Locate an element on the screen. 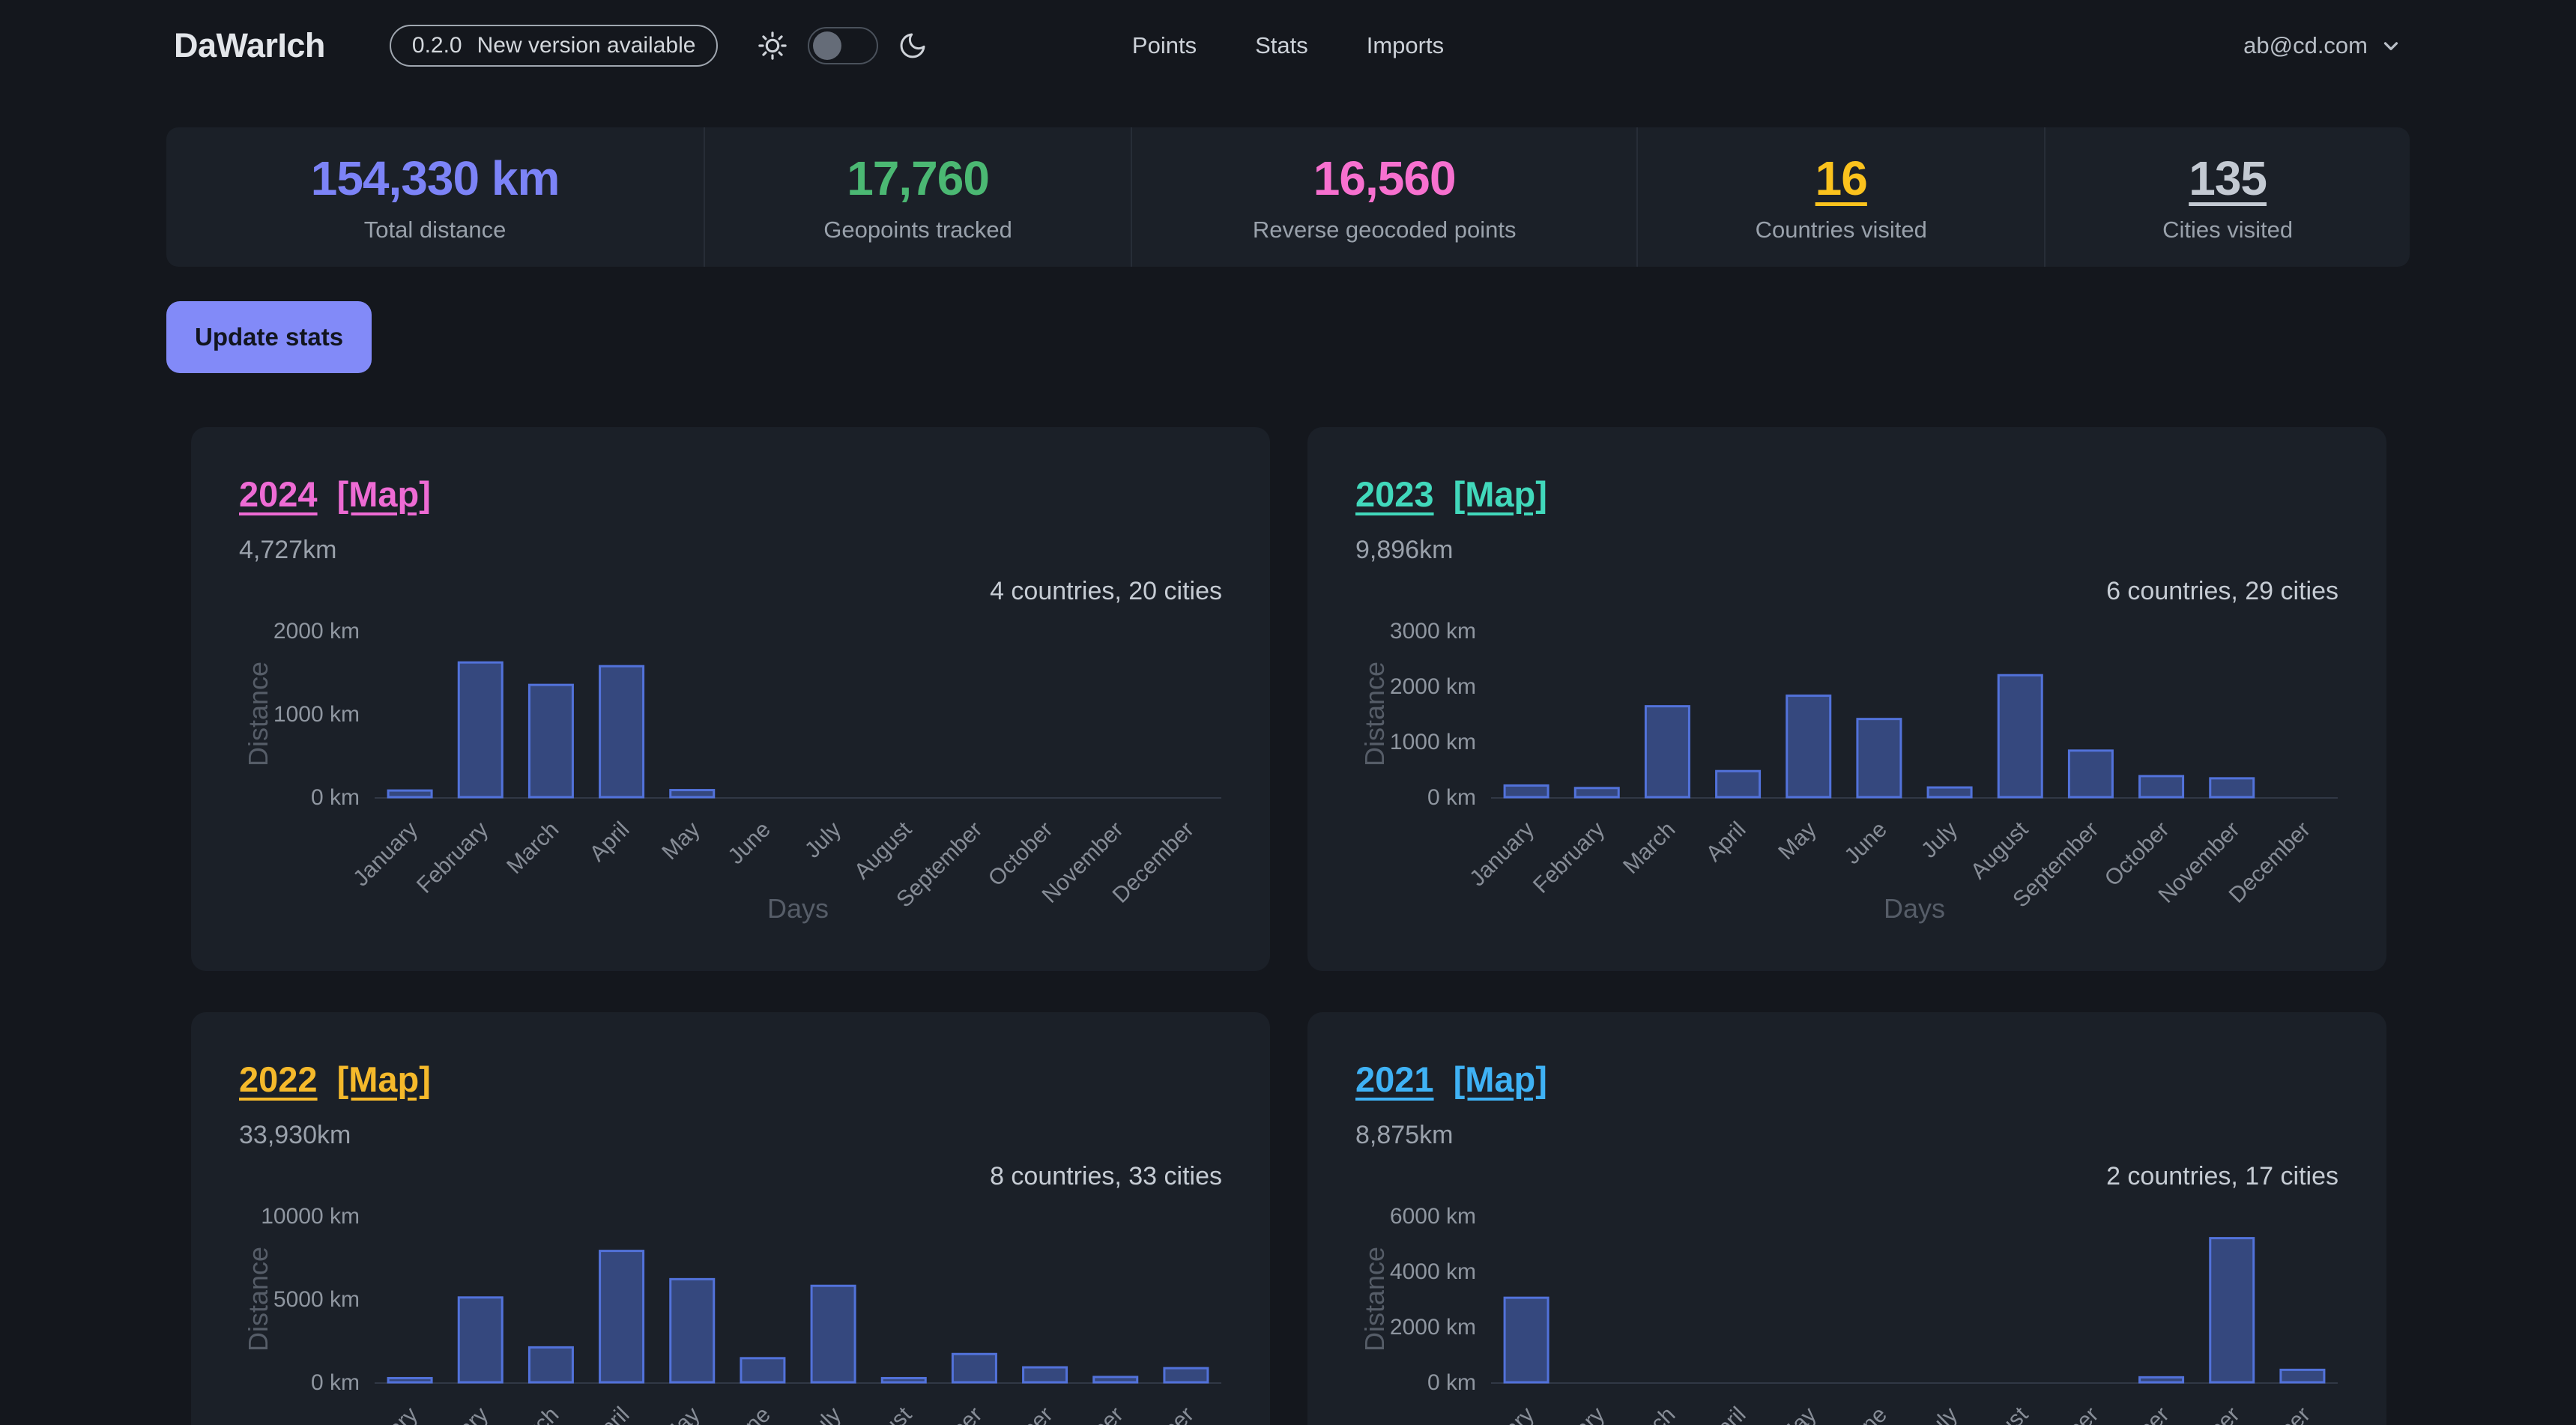 The image size is (2576, 1425). bar-september is located at coordinates (974, 1368).